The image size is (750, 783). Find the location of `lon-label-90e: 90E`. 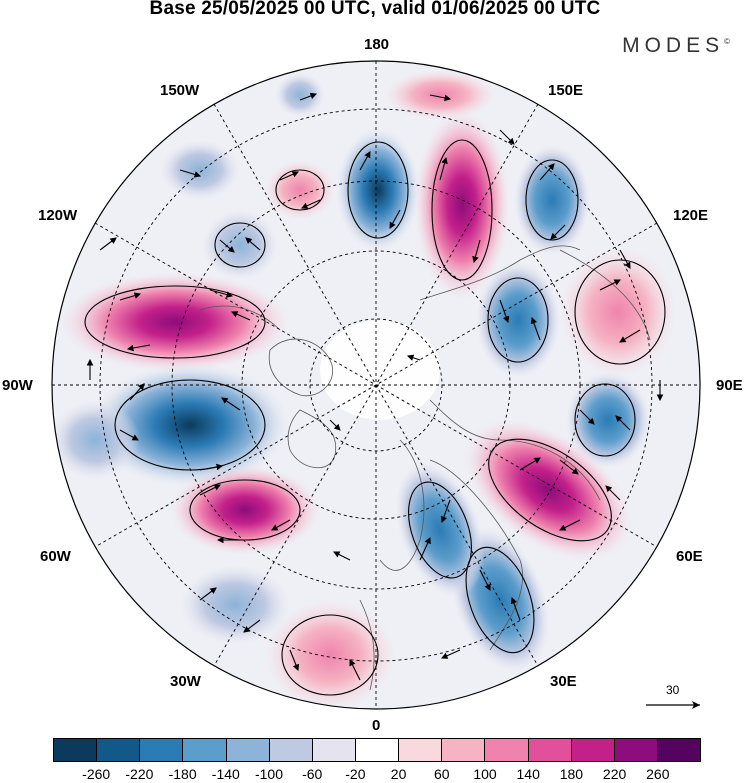

lon-label-90e: 90E is located at coordinates (729, 385).